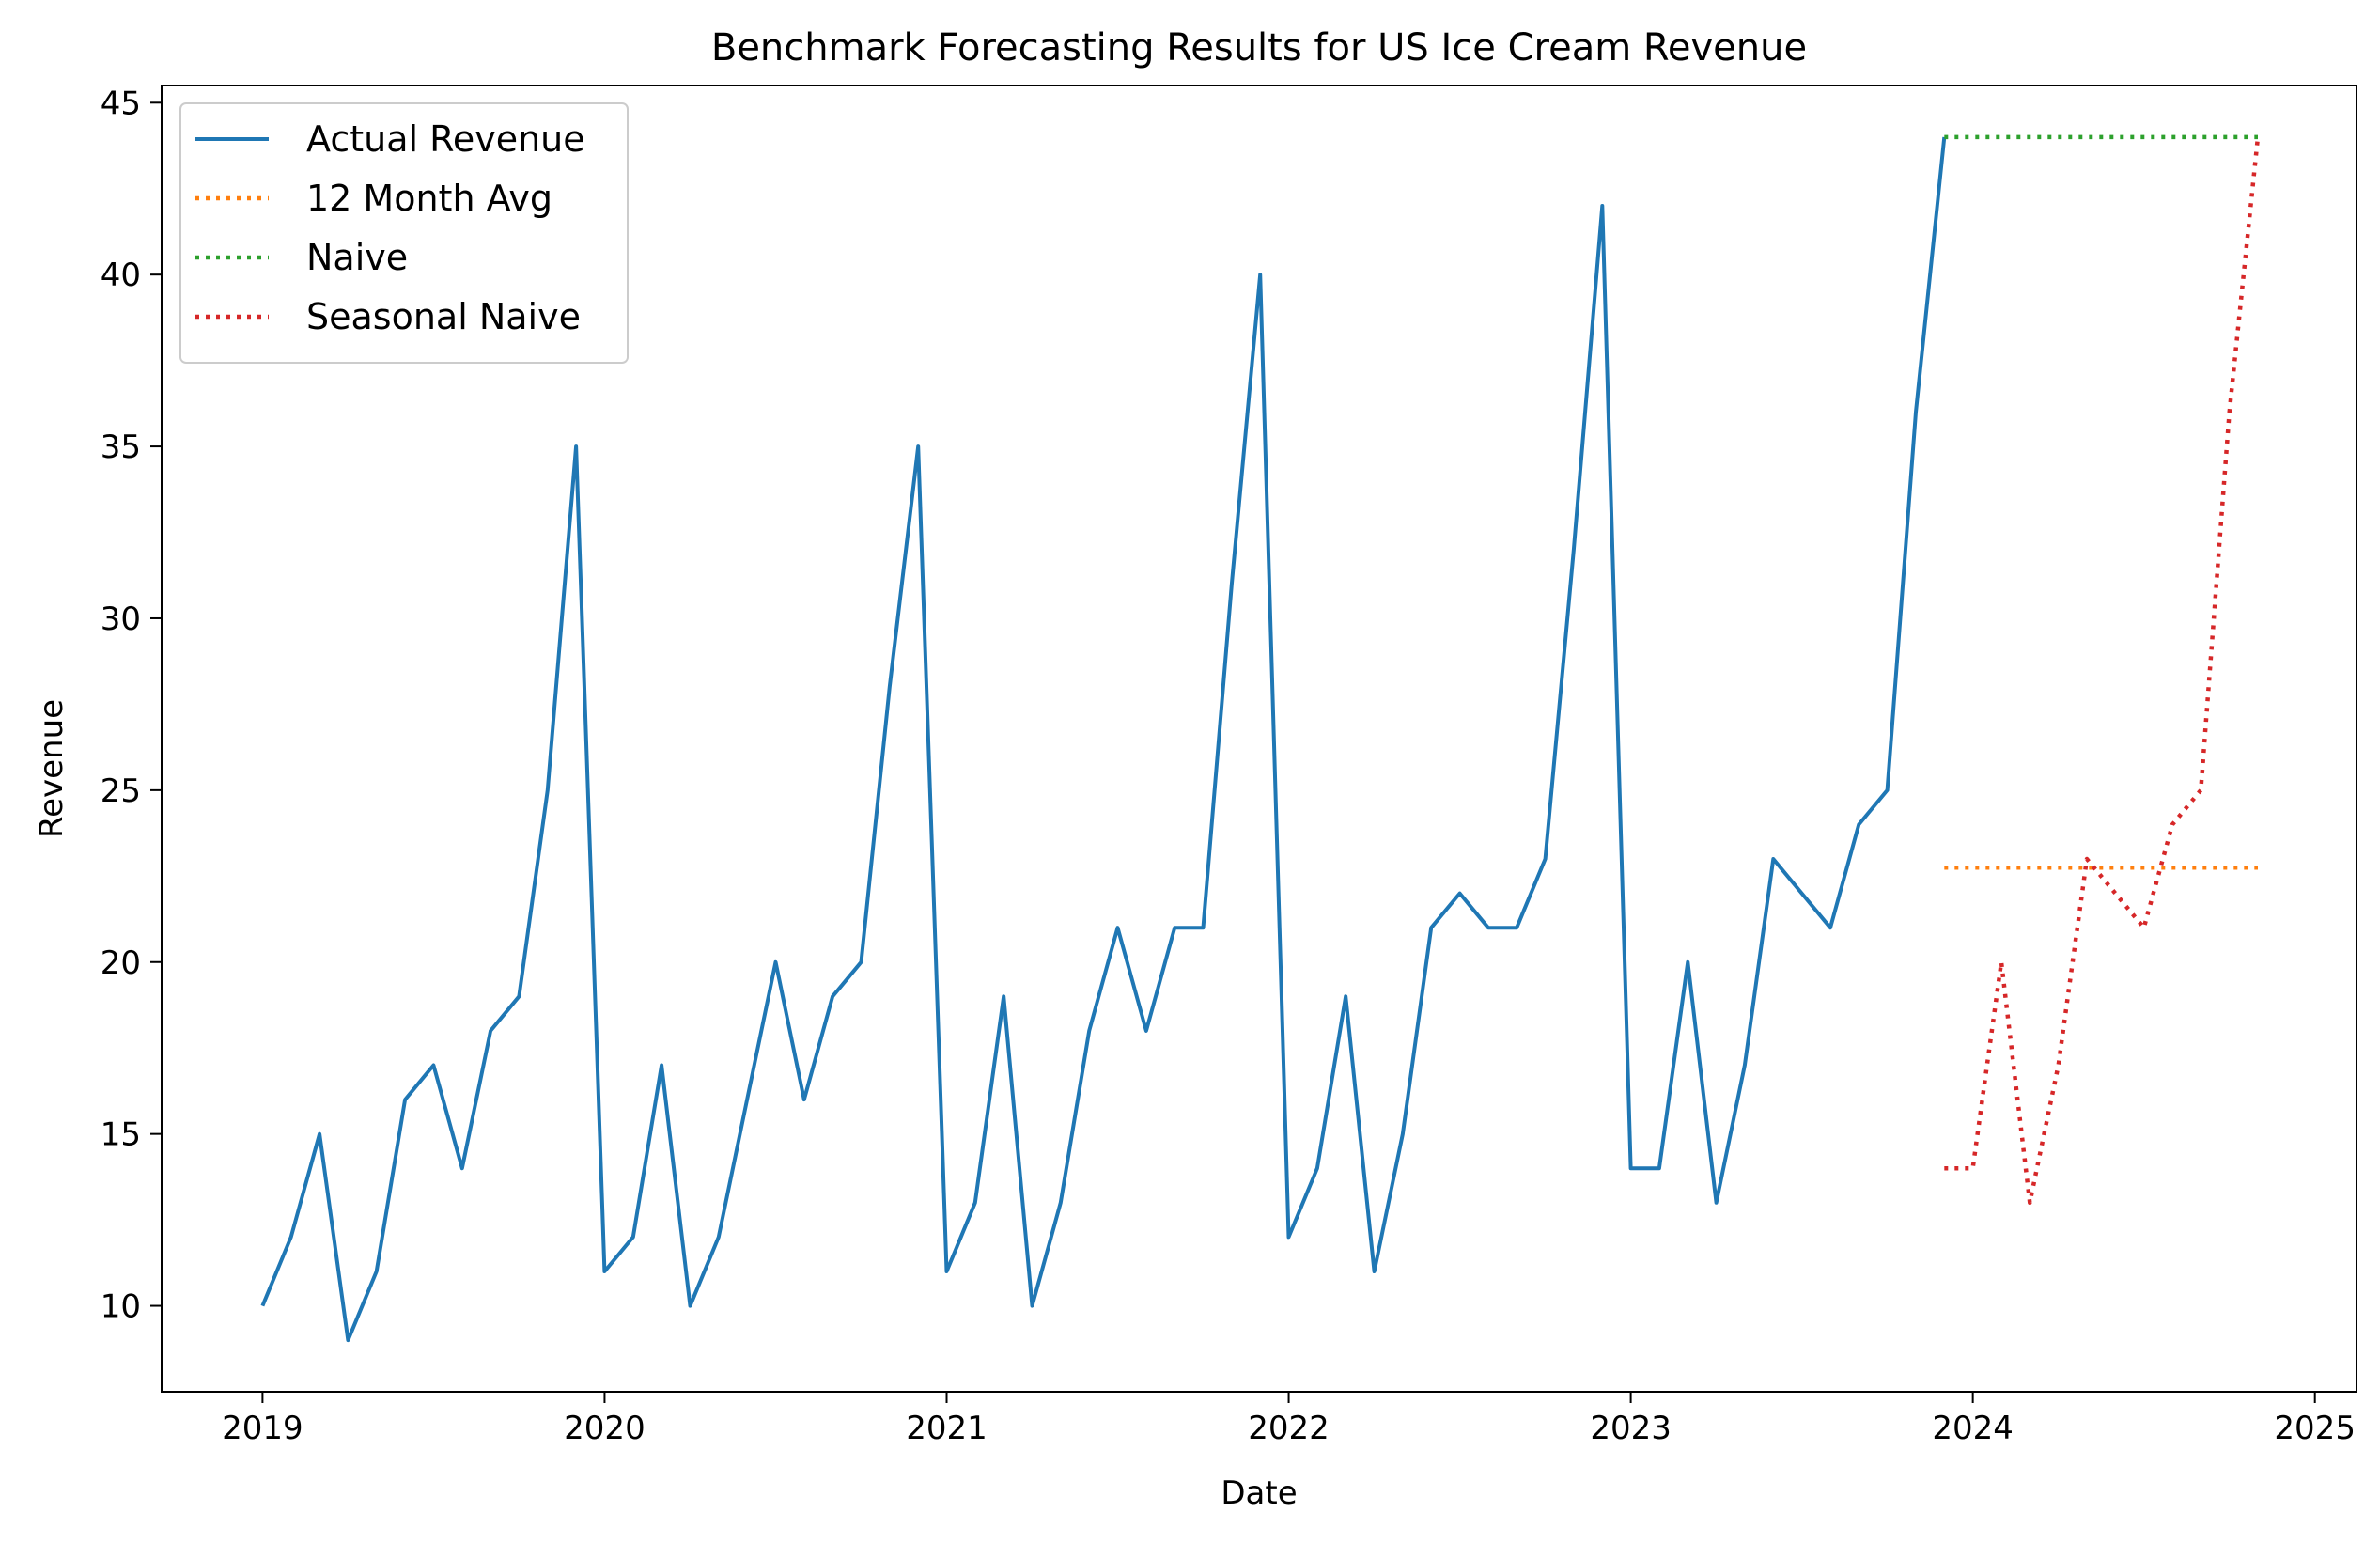  What do you see at coordinates (121, 619) in the screenshot?
I see `y-tick-label: 30` at bounding box center [121, 619].